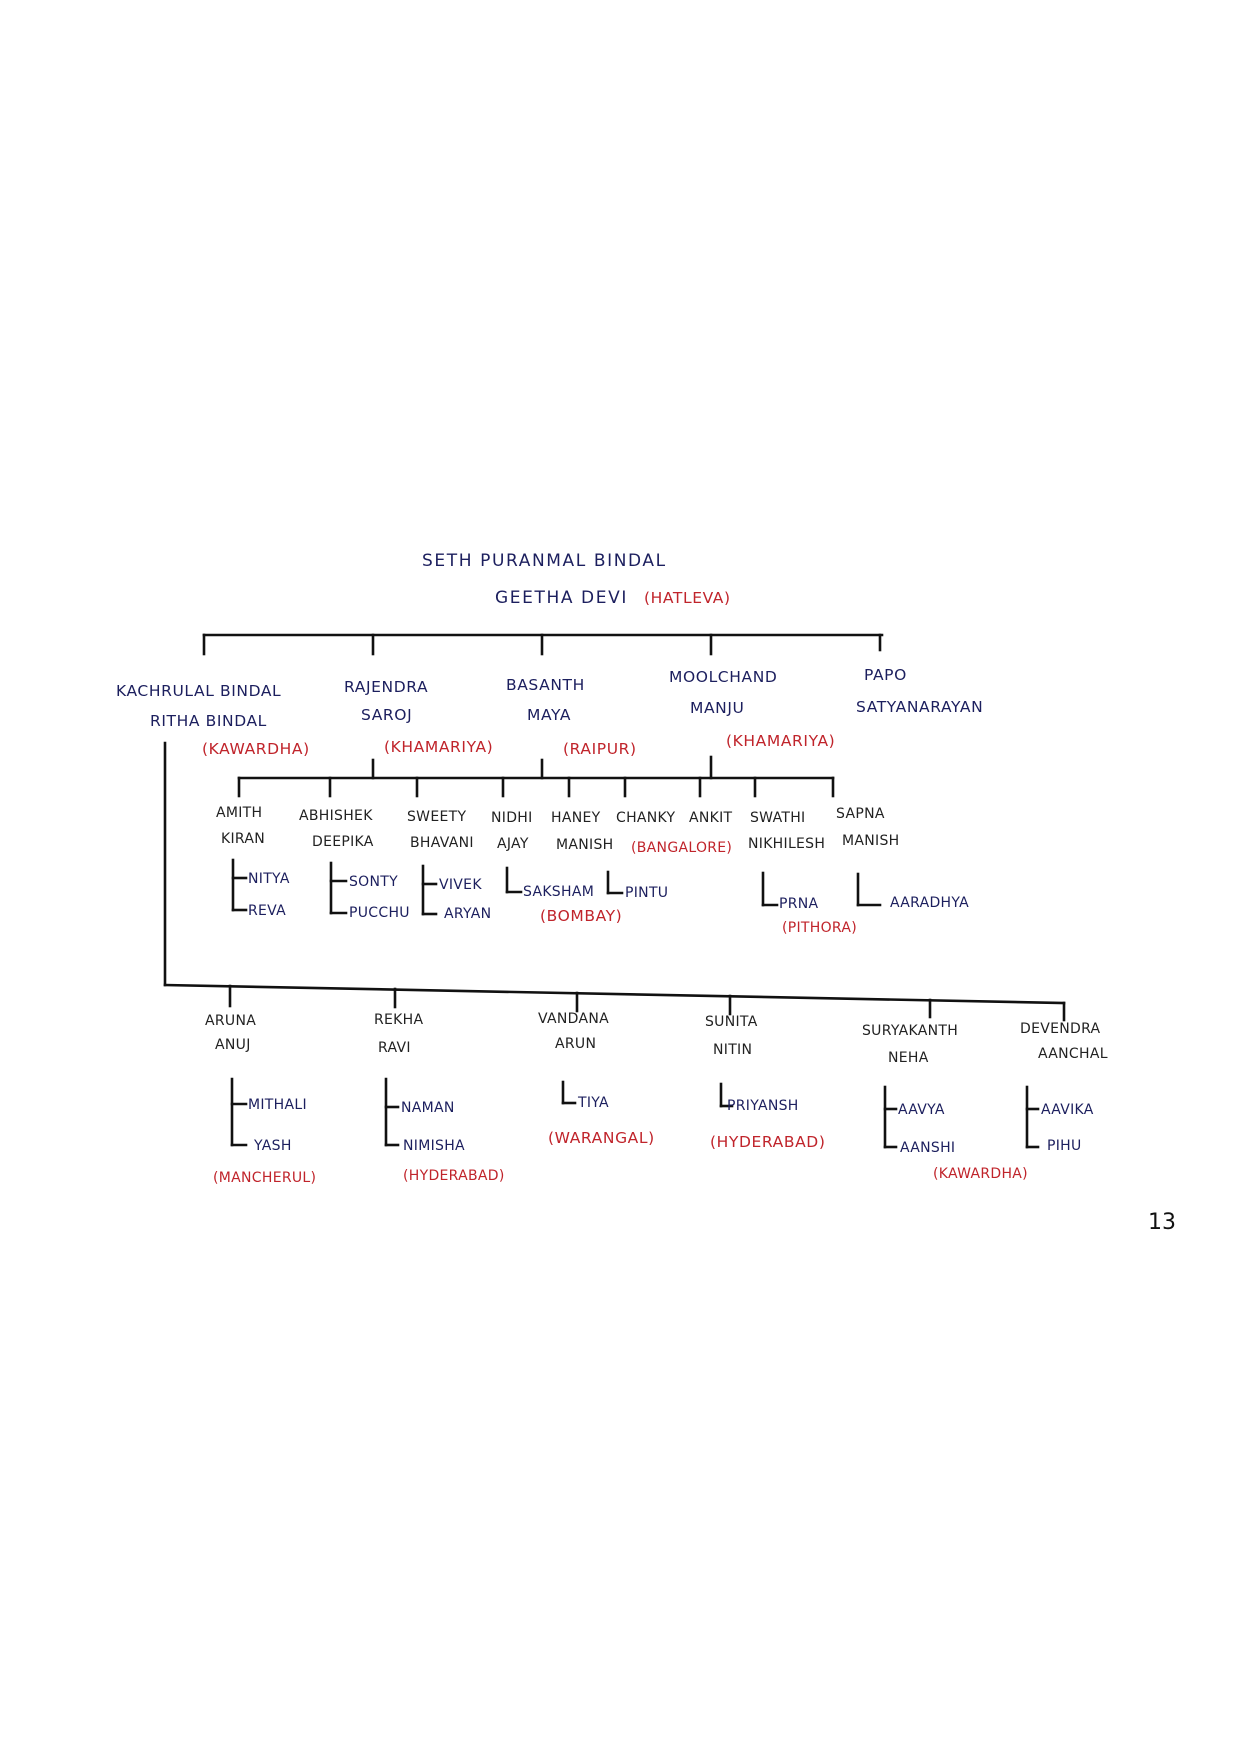 This screenshot has height=1753, width=1241. Describe the element at coordinates (386, 715) in the screenshot. I see `gen2-rajendra-wife: SAROJ` at that location.